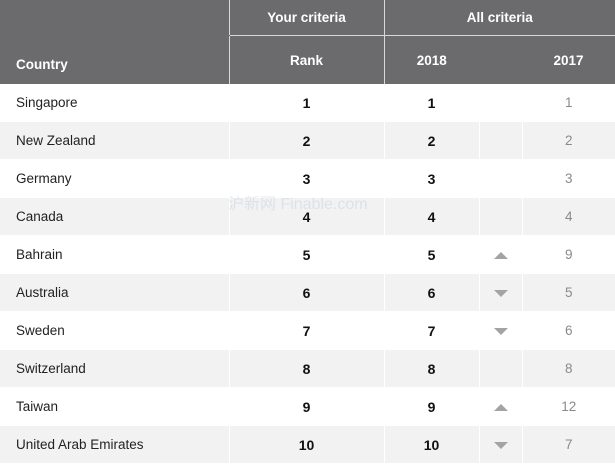 This screenshot has width=615, height=464. I want to click on rank-cell: 4, so click(306, 216).